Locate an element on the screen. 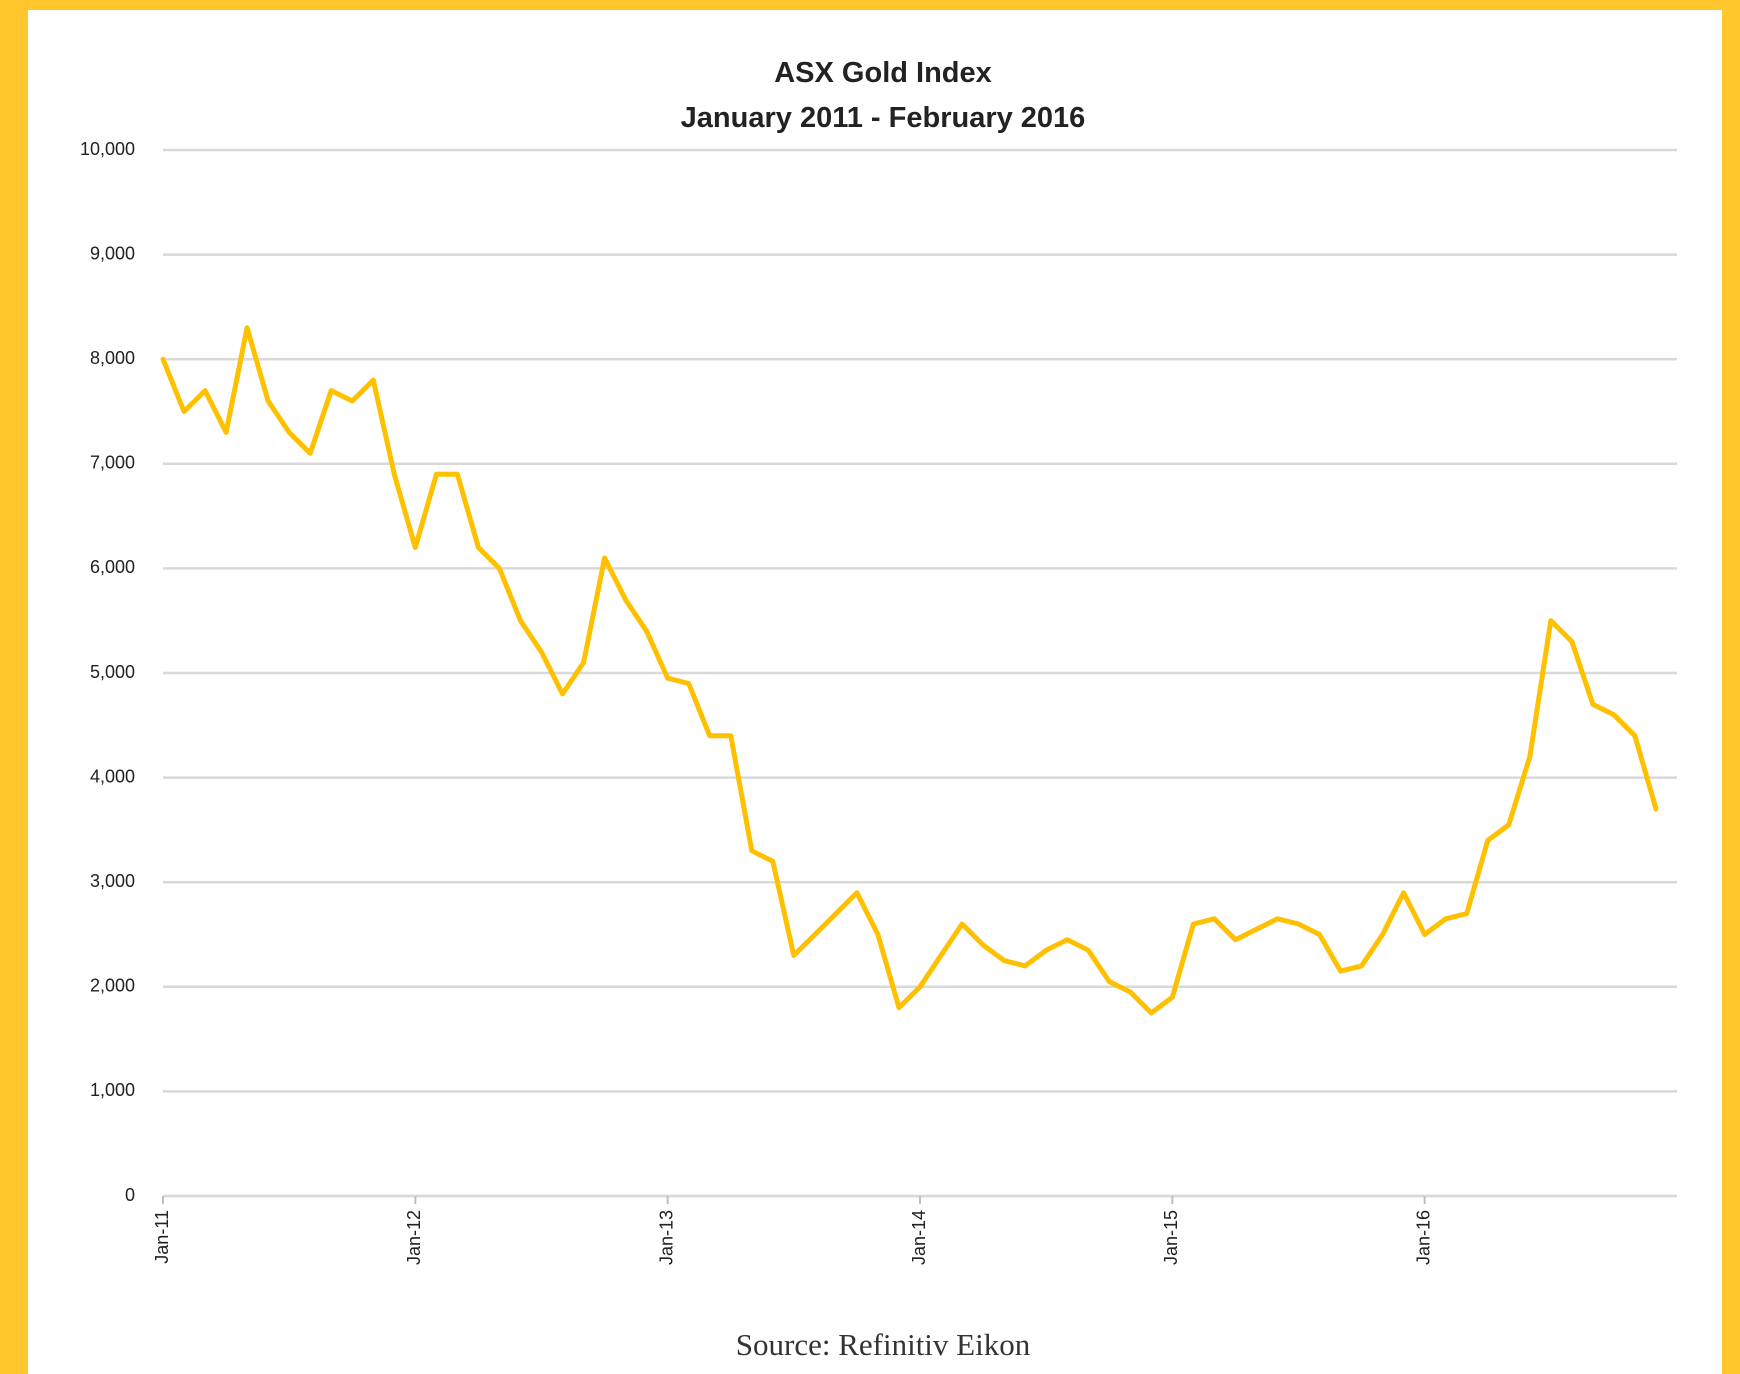 The width and height of the screenshot is (1740, 1374). y-tick-label: 2,000 is located at coordinates (112, 986).